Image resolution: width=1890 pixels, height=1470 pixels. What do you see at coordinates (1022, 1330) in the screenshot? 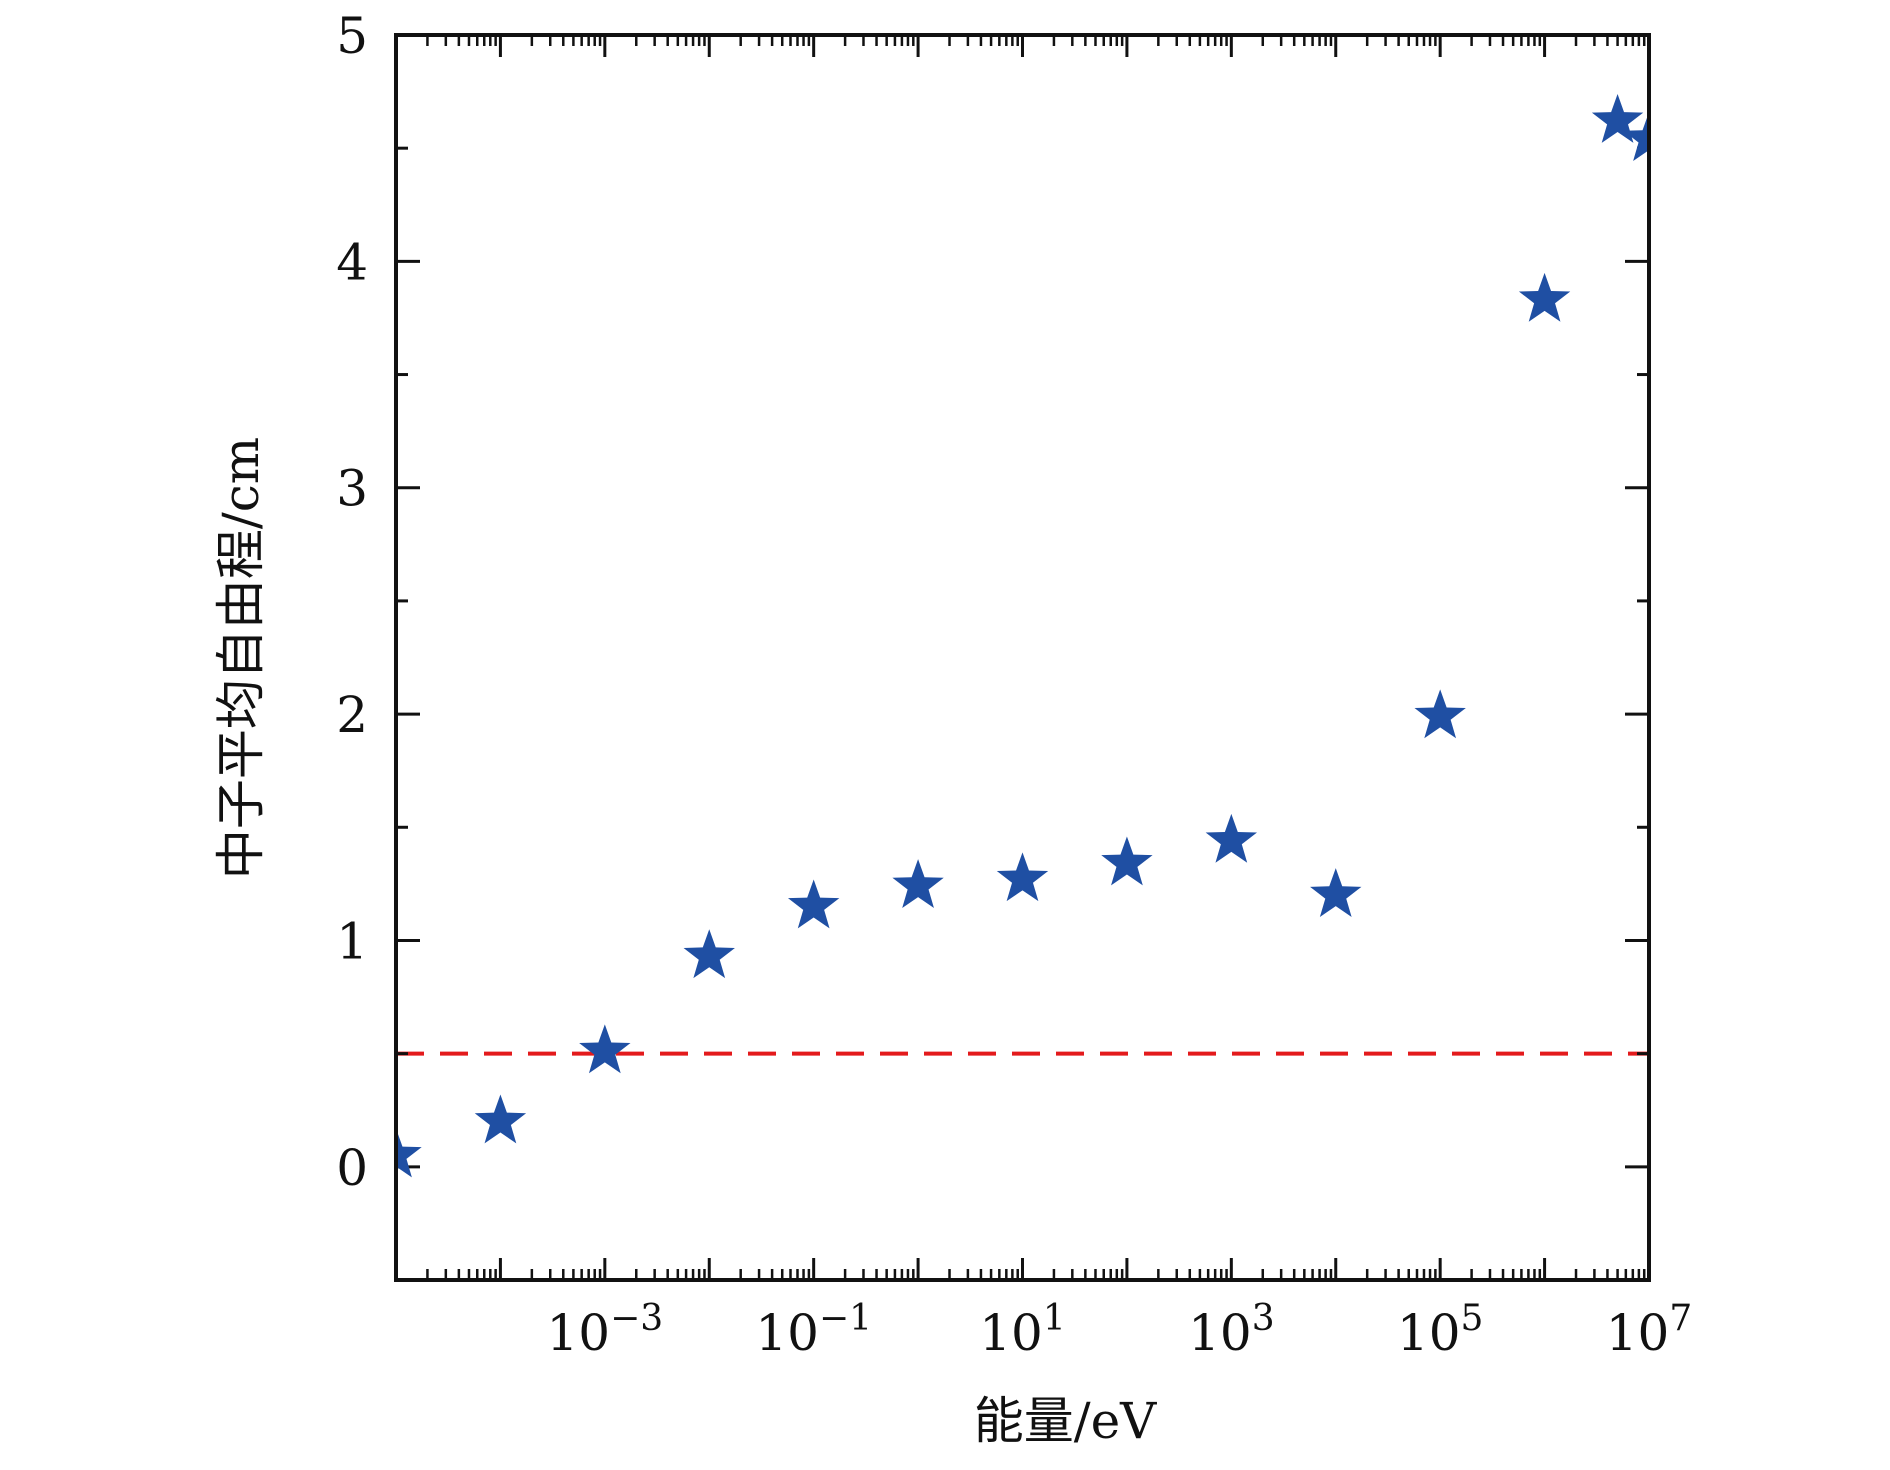
I see `x-tick-label: 10¹` at bounding box center [1022, 1330].